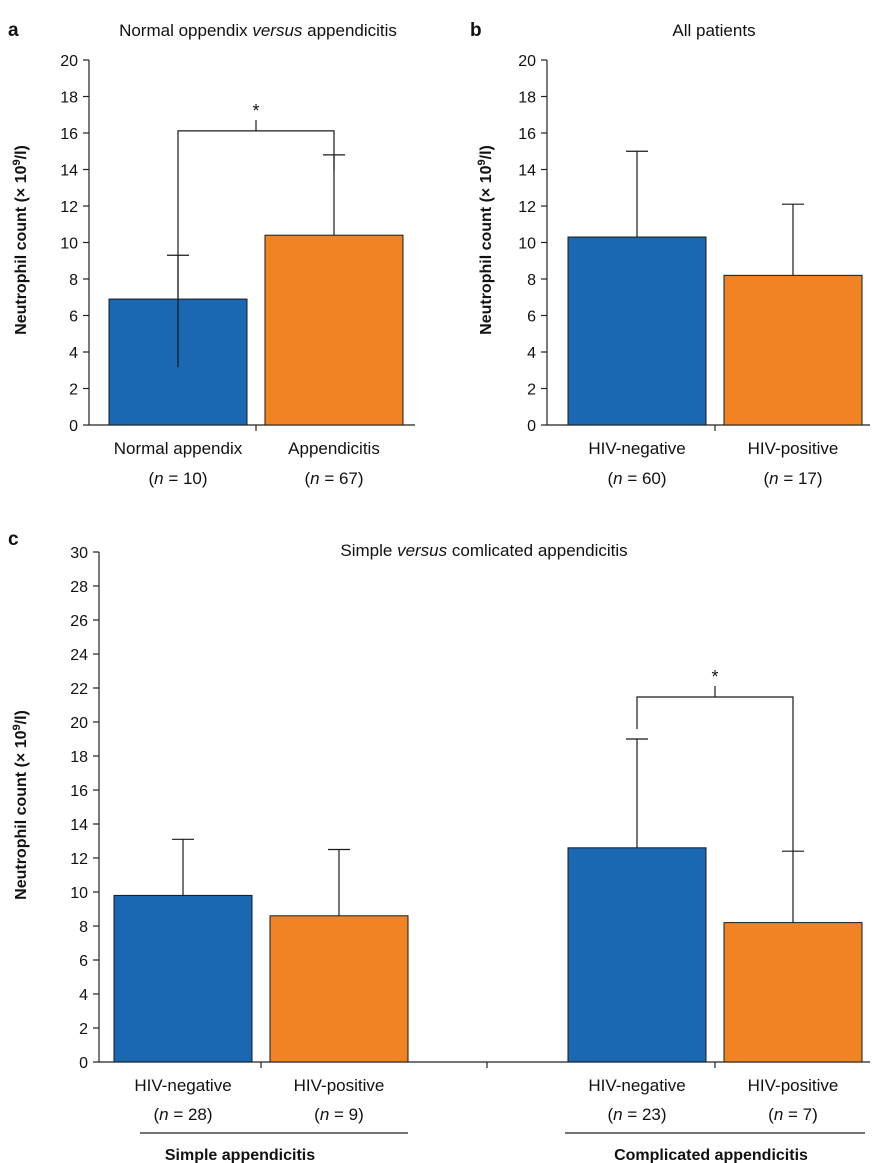 This screenshot has height=1163, width=873. I want to click on sample-size-label: (n = 17), so click(792, 478).